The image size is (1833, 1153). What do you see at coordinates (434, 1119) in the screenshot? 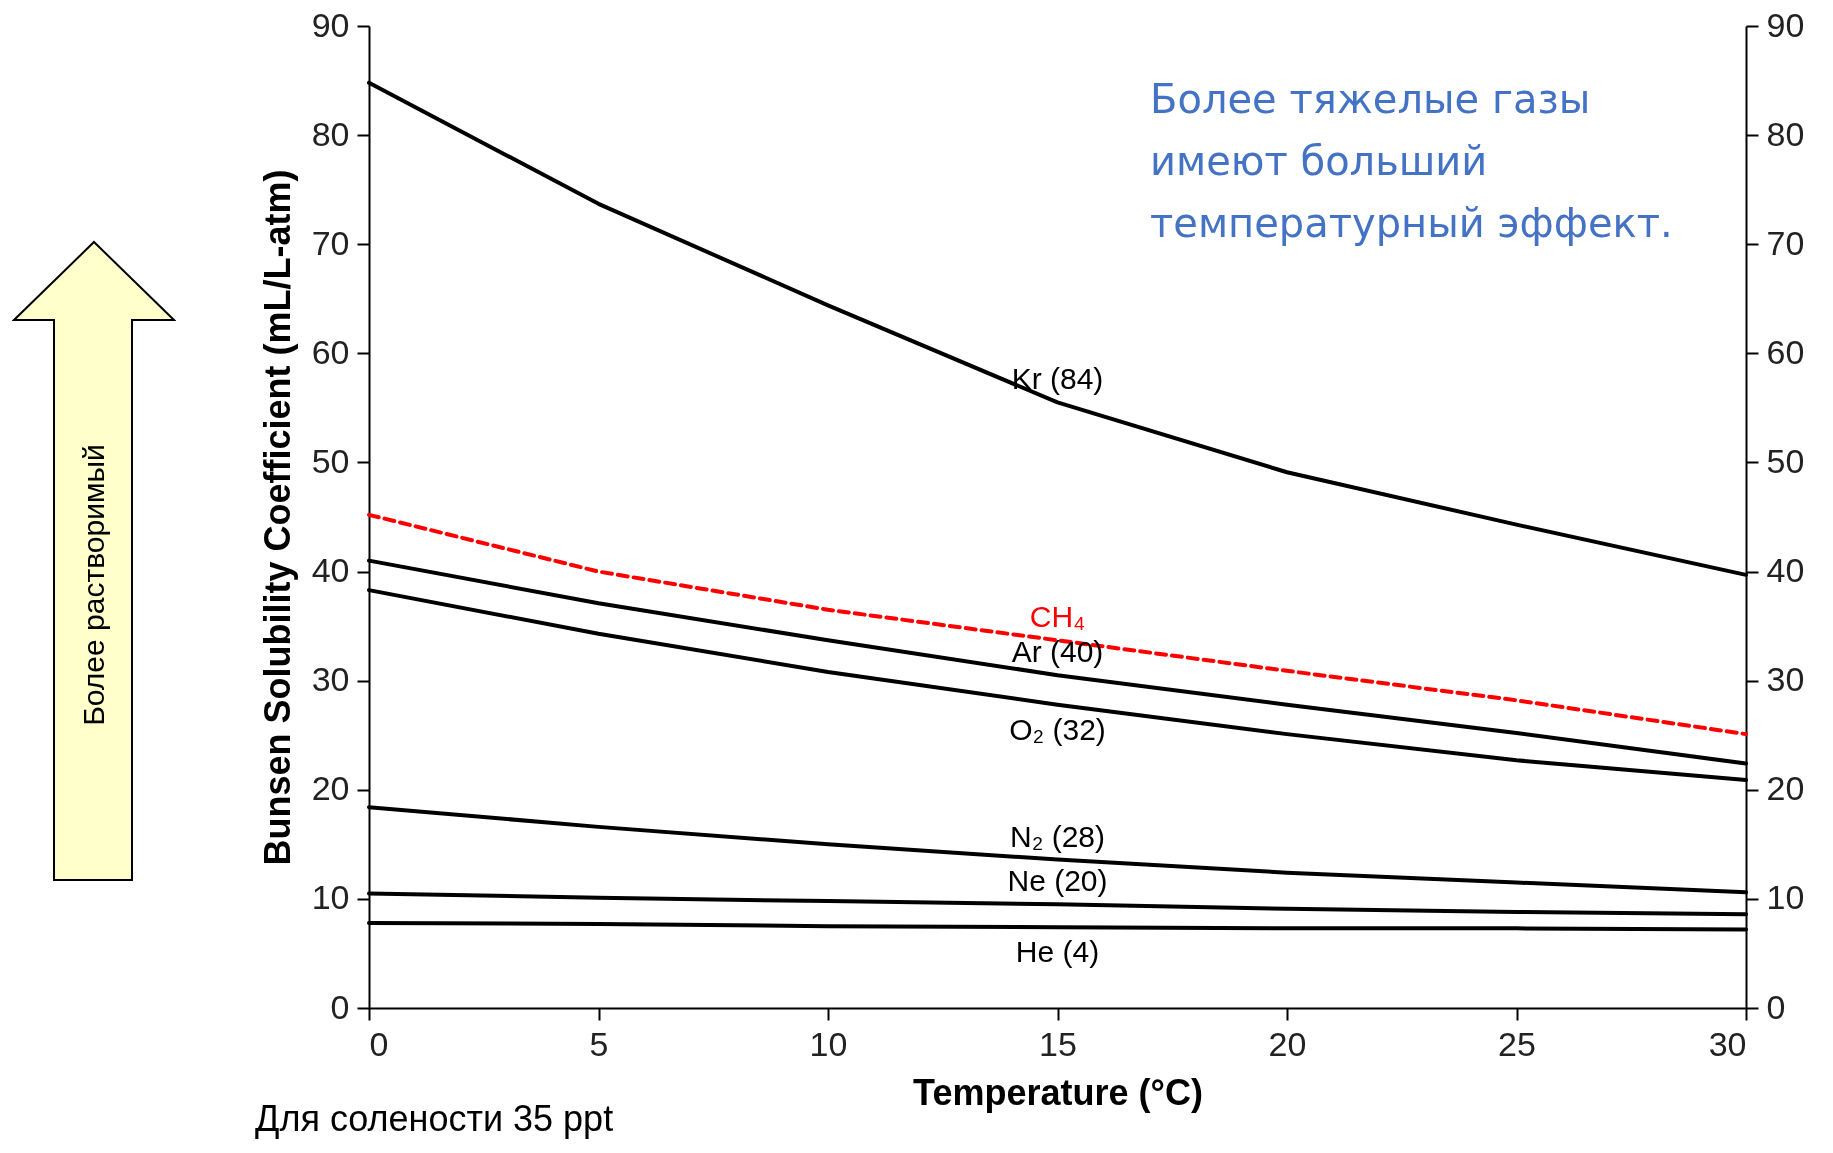
I see `text: Для солености 35 ppt` at bounding box center [434, 1119].